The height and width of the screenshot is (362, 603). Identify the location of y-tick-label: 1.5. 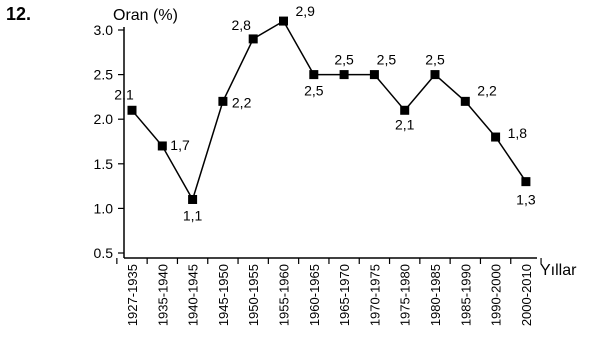
(104, 164).